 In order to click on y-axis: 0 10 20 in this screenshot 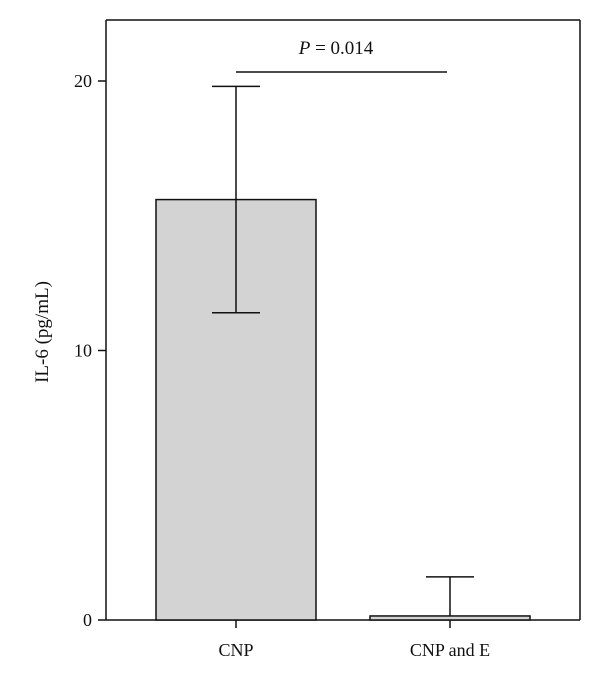, I will do `click(90, 350)`.